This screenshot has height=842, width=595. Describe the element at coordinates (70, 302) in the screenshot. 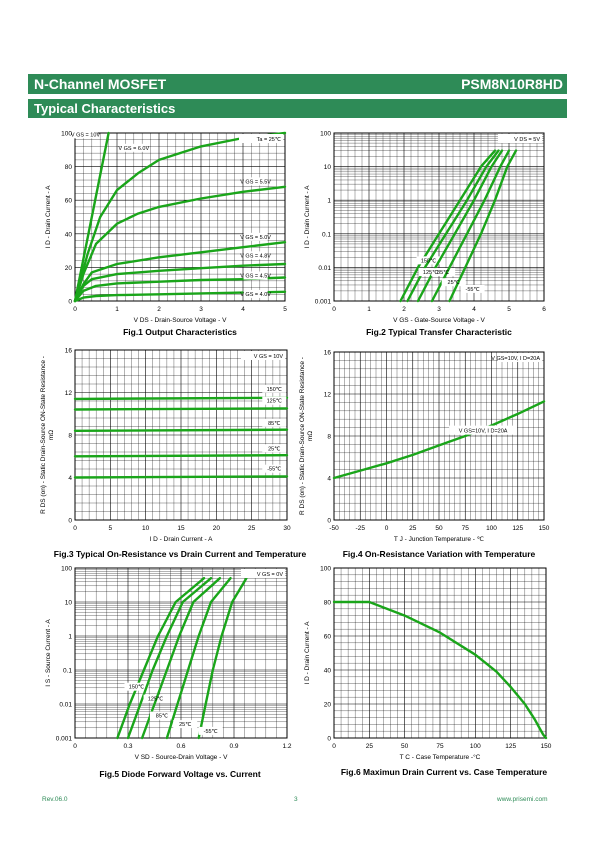

I see `fig1-ytick: 0` at that location.